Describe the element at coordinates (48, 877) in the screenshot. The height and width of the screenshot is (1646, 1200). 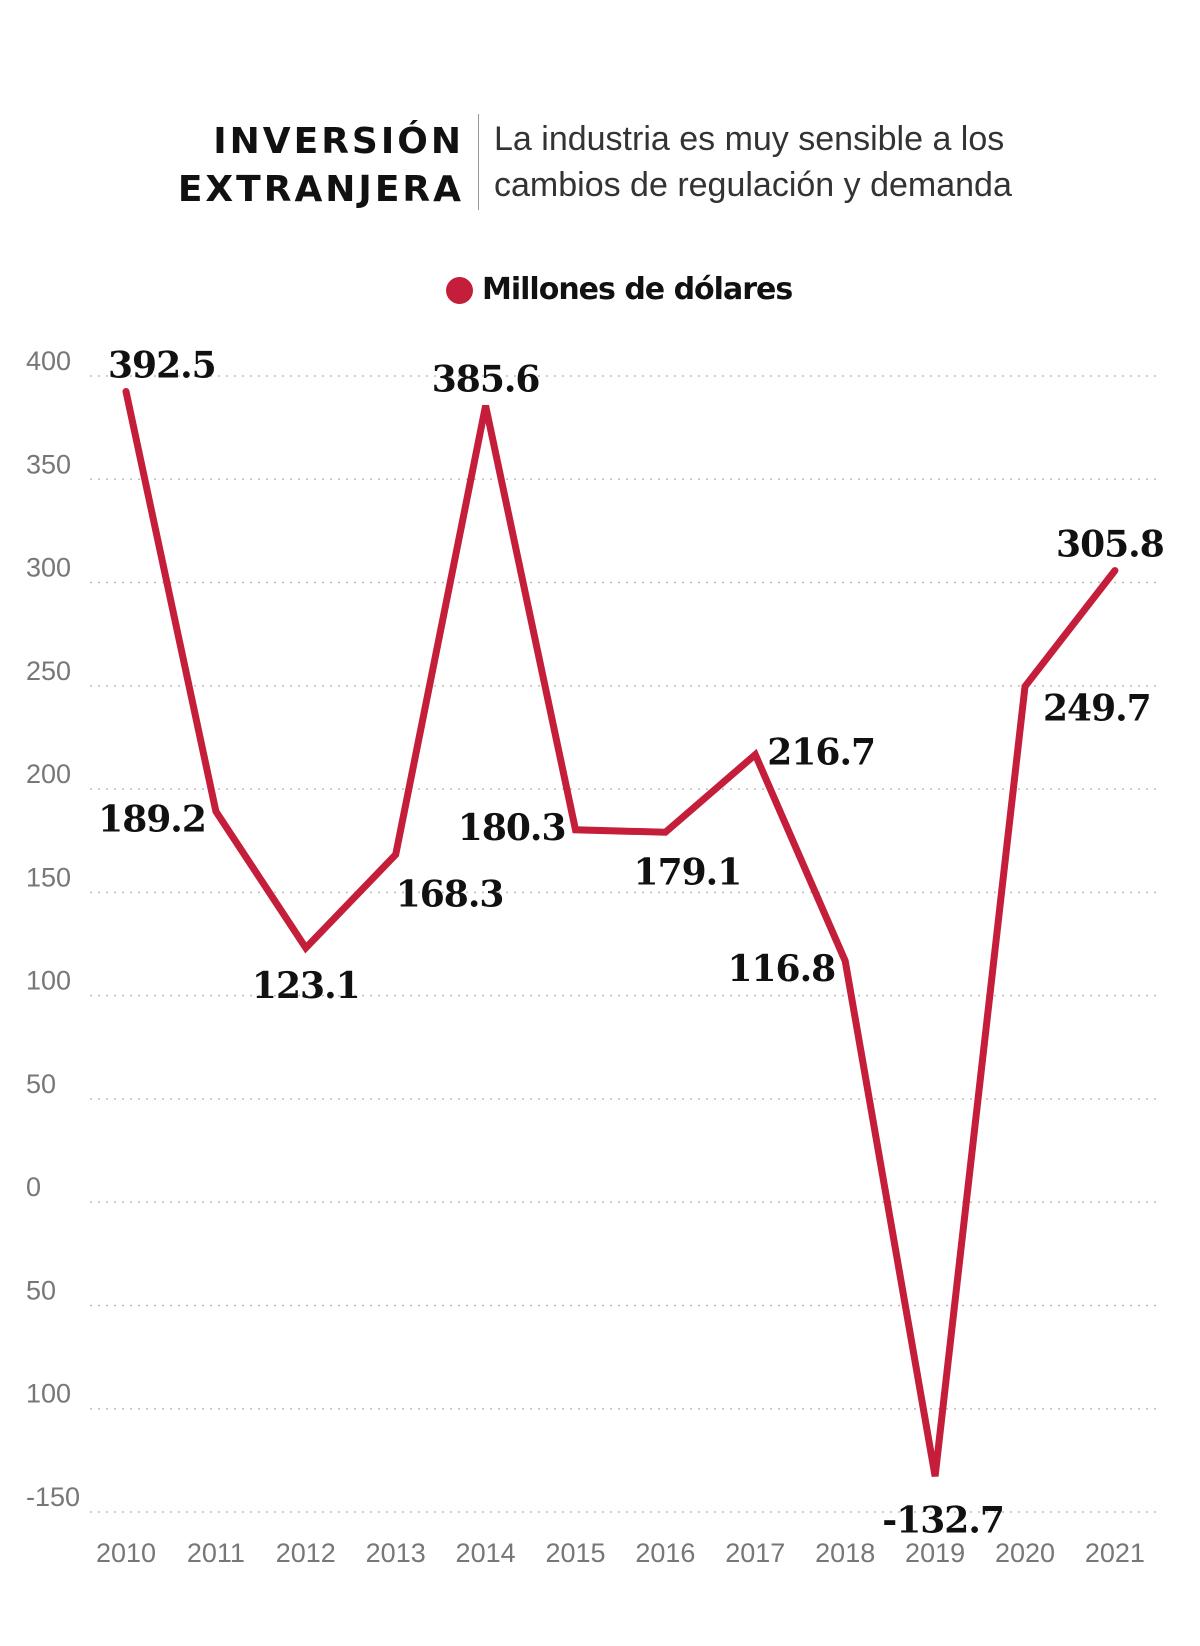
I see `y-tick-label: 150` at that location.